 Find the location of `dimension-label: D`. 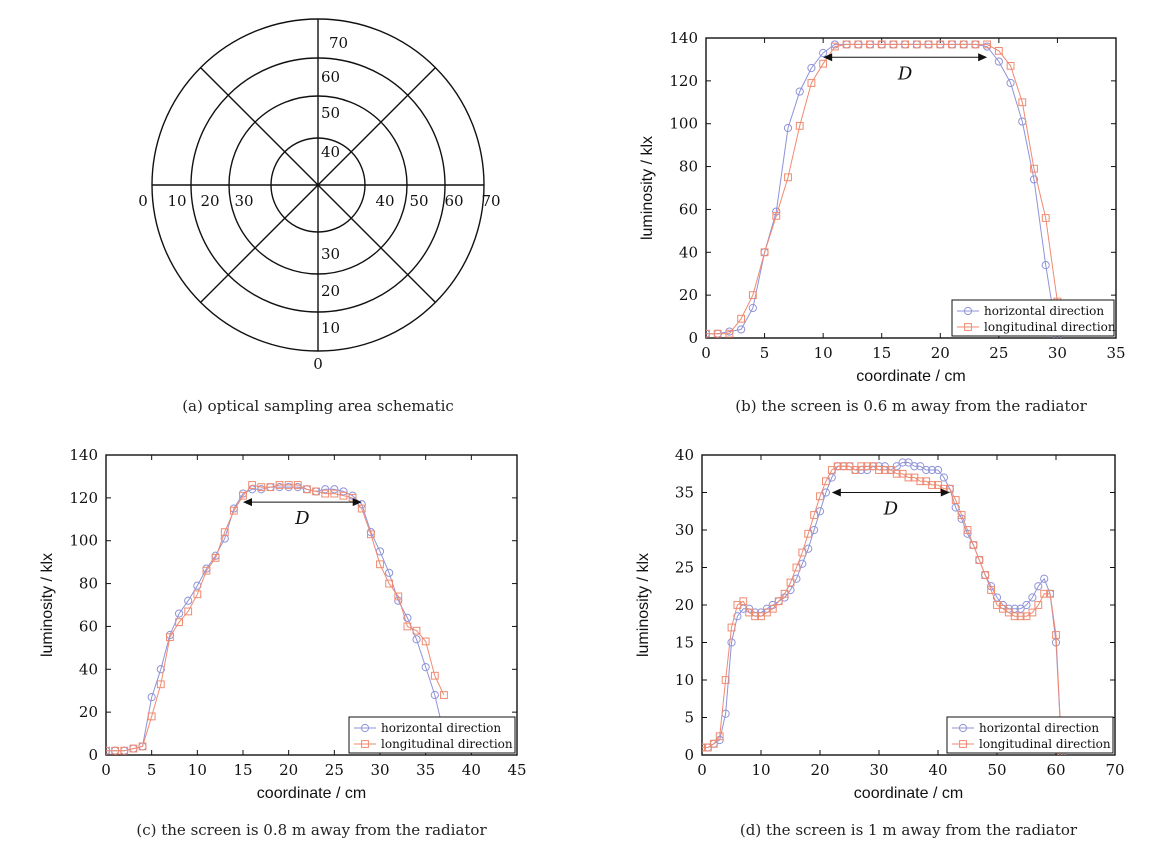

dimension-label: D is located at coordinates (891, 509).